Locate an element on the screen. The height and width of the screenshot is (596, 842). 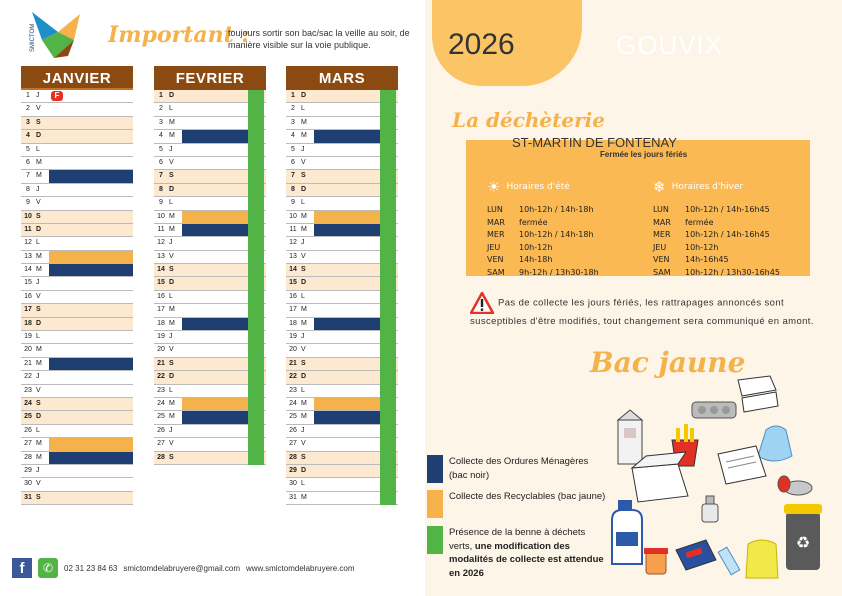
hours-row: SAM 10h-12h / 13h30-16h45 is located at coordinates (716, 274).